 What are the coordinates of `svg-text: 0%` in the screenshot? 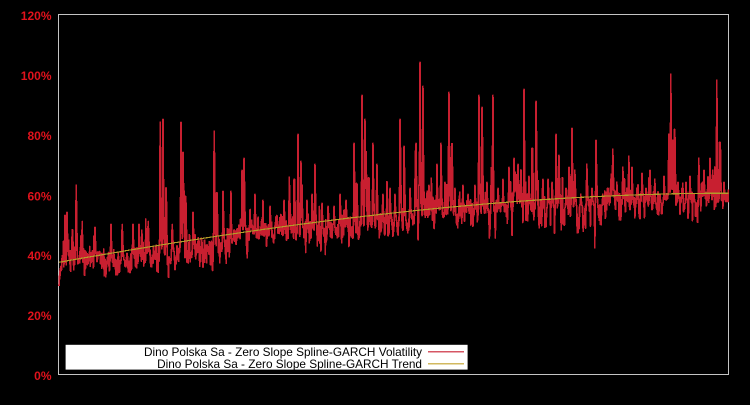 It's located at (43, 376).